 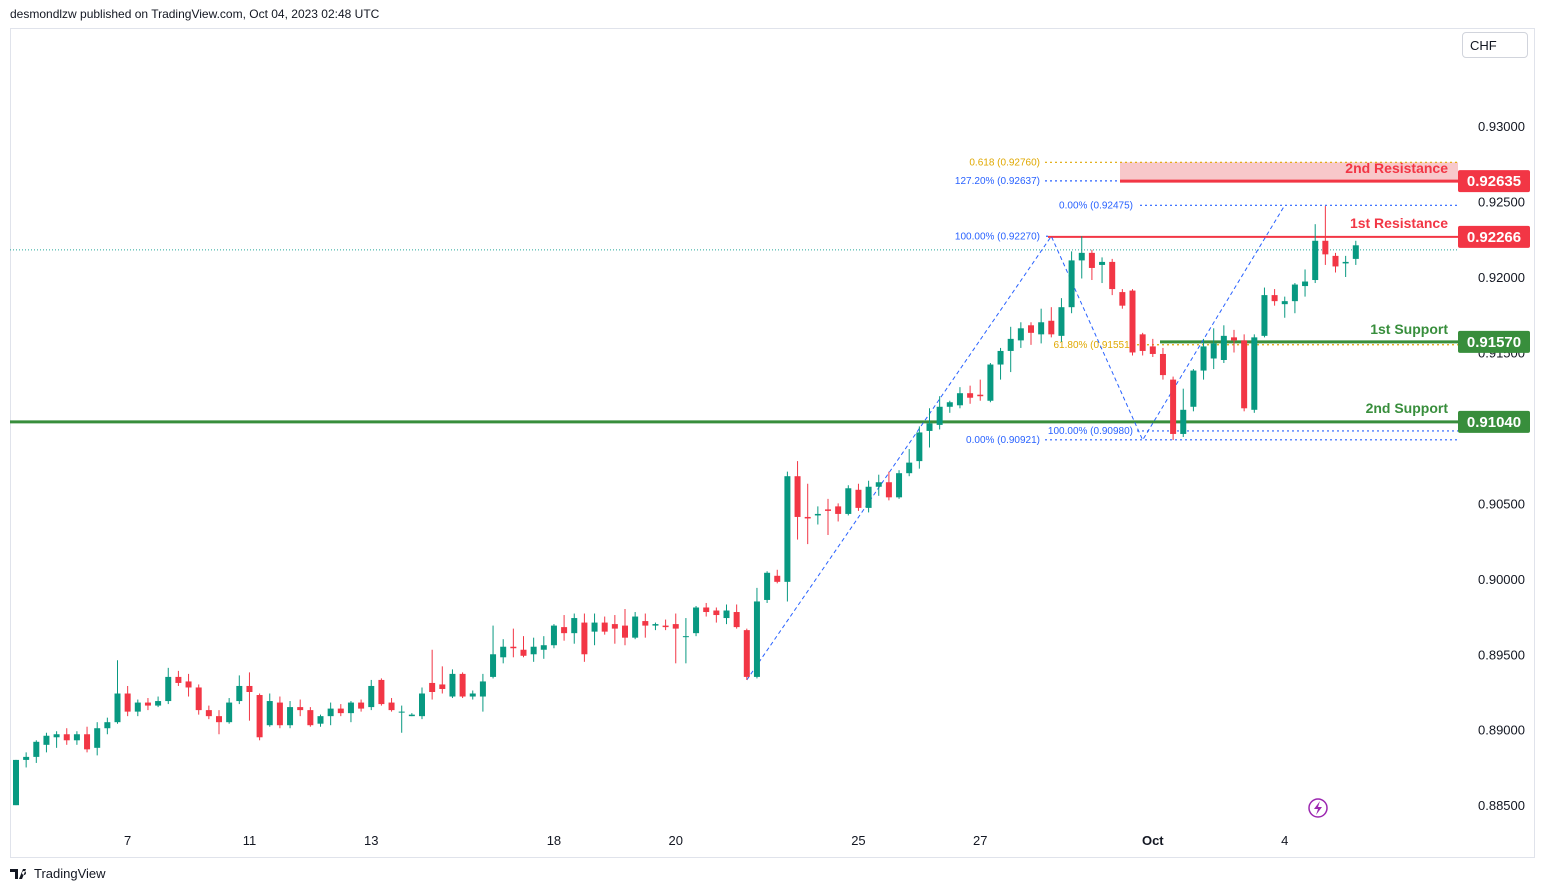 What do you see at coordinates (1495, 45) in the screenshot?
I see `currency-button: CHF` at bounding box center [1495, 45].